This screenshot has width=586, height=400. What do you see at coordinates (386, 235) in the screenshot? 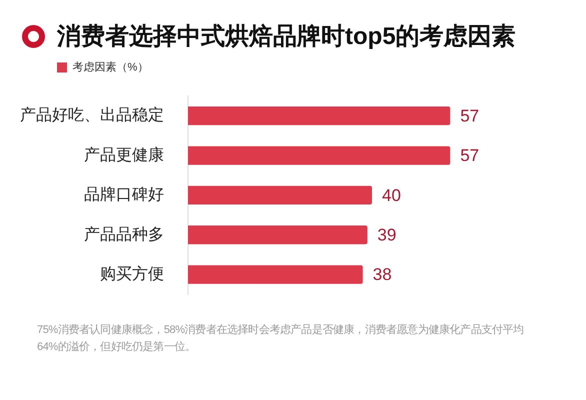
I see `data-label: 39` at bounding box center [386, 235].